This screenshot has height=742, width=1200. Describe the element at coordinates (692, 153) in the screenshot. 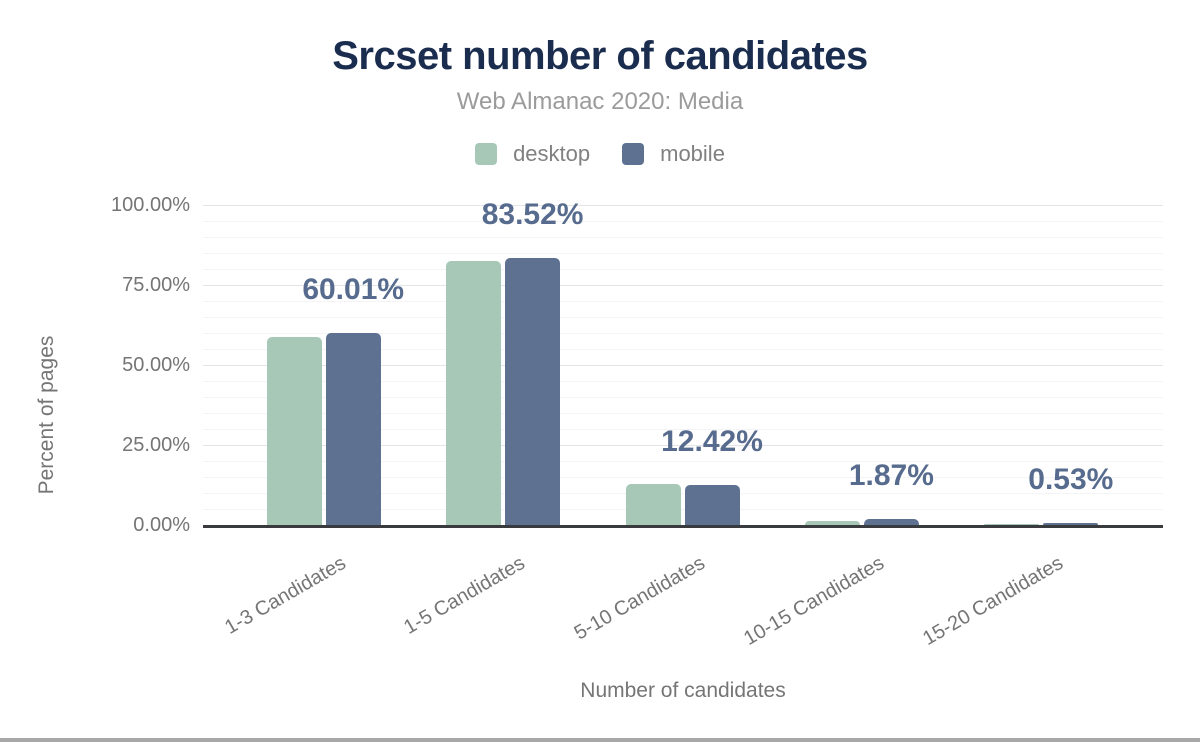

I see `legend-label-mobile: mobile` at that location.